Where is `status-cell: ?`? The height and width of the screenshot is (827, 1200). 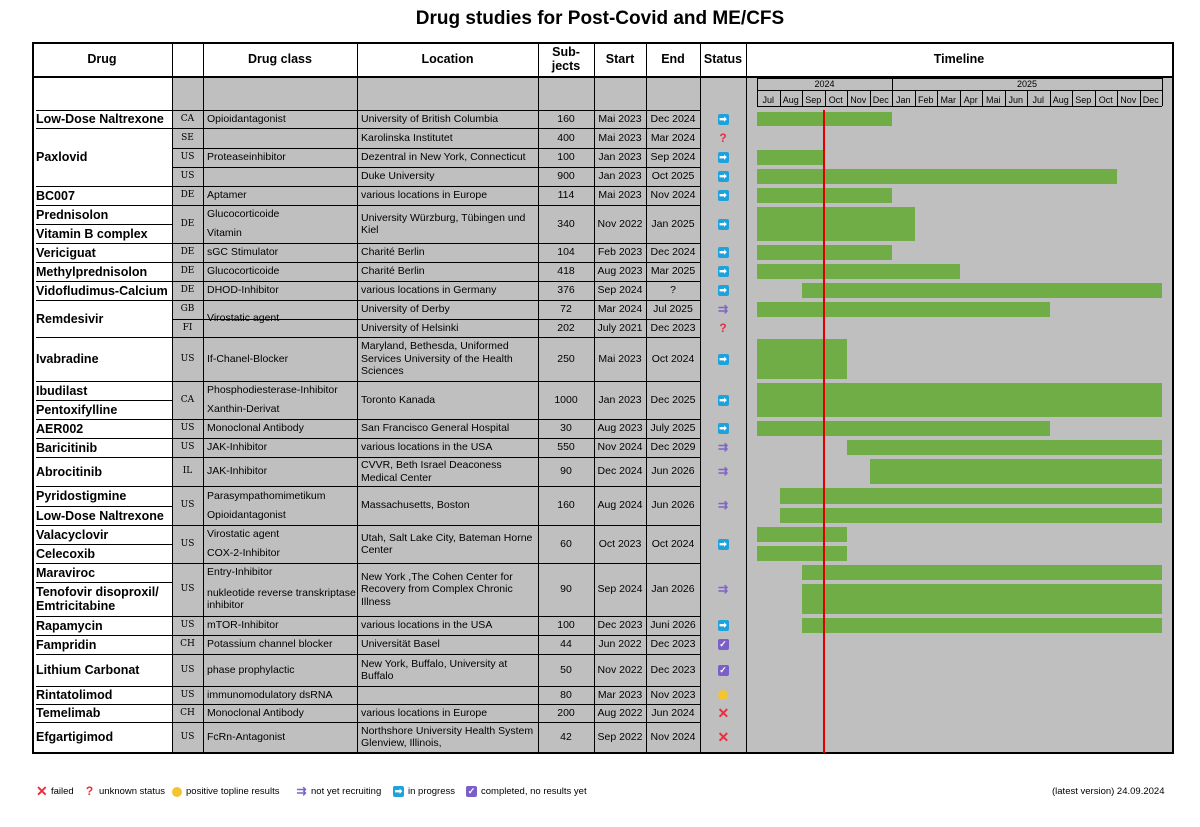
status-cell: ? is located at coordinates (723, 328).